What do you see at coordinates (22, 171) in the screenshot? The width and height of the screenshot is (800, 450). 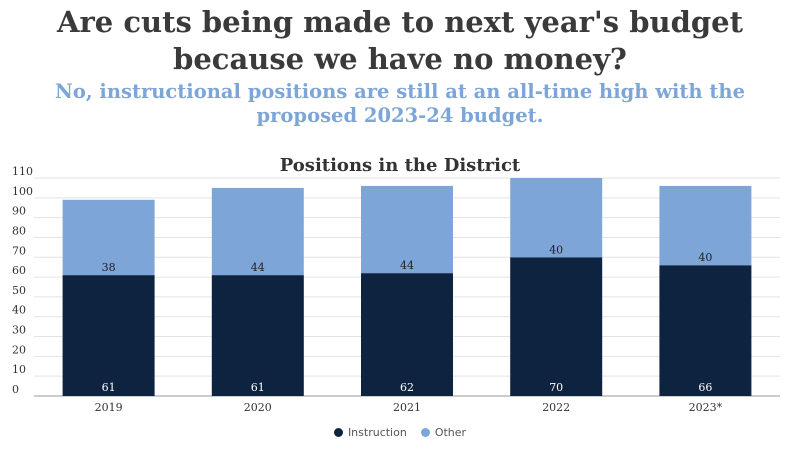 I see `y-tick-label: 110` at bounding box center [22, 171].